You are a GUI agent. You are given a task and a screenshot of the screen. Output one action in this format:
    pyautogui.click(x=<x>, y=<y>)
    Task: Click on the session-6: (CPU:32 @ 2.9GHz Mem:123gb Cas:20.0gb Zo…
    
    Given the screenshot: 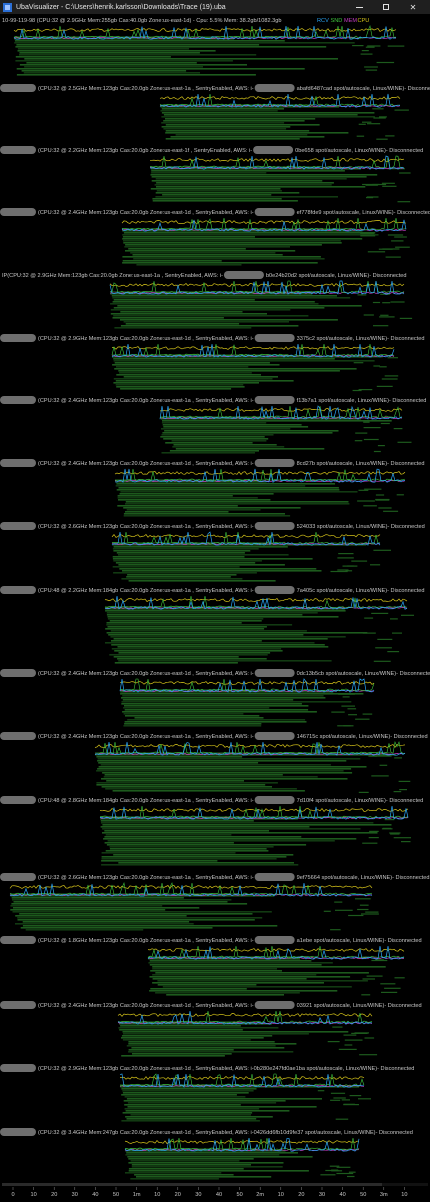 What is the action you would take?
    pyautogui.click(x=212, y=363)
    